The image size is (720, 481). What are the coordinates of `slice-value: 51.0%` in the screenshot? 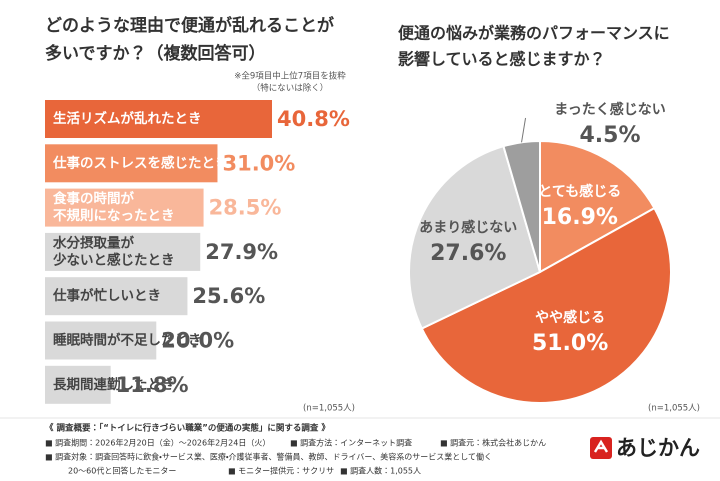 It's located at (570, 343).